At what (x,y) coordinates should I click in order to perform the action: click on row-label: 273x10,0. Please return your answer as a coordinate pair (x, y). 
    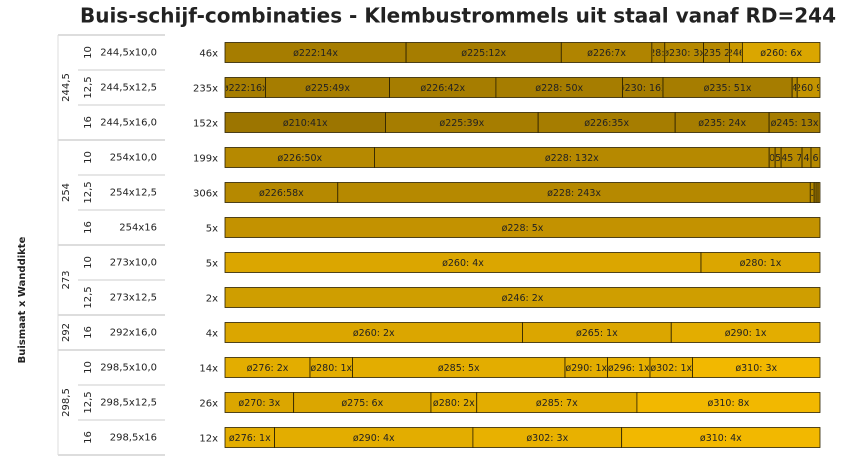
    Looking at the image, I should click on (133, 263).